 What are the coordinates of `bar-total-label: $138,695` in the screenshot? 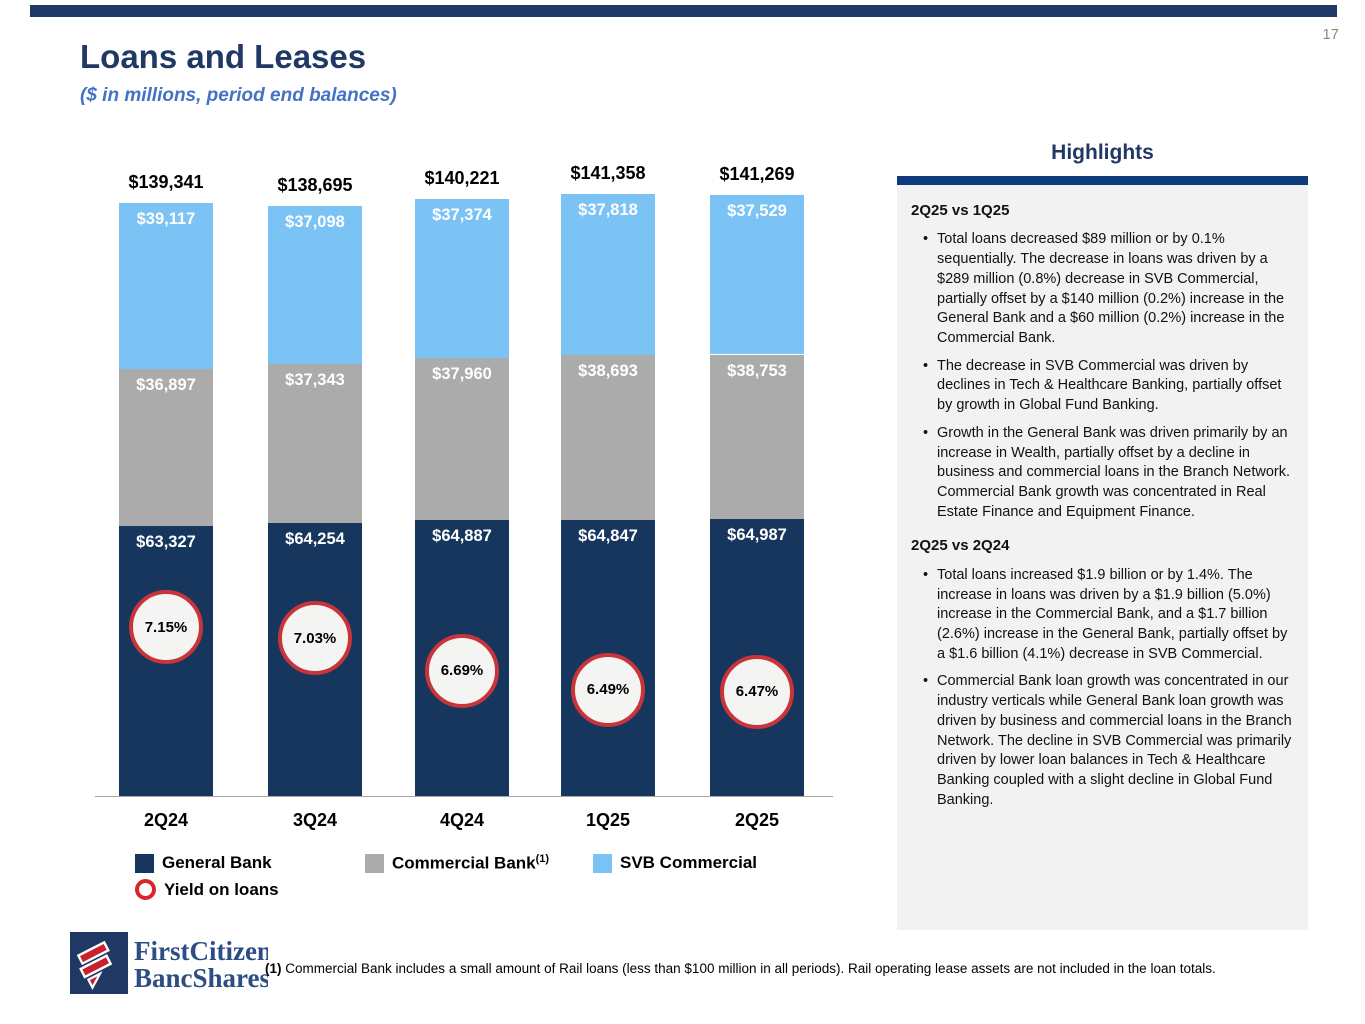 It's located at (315, 184).